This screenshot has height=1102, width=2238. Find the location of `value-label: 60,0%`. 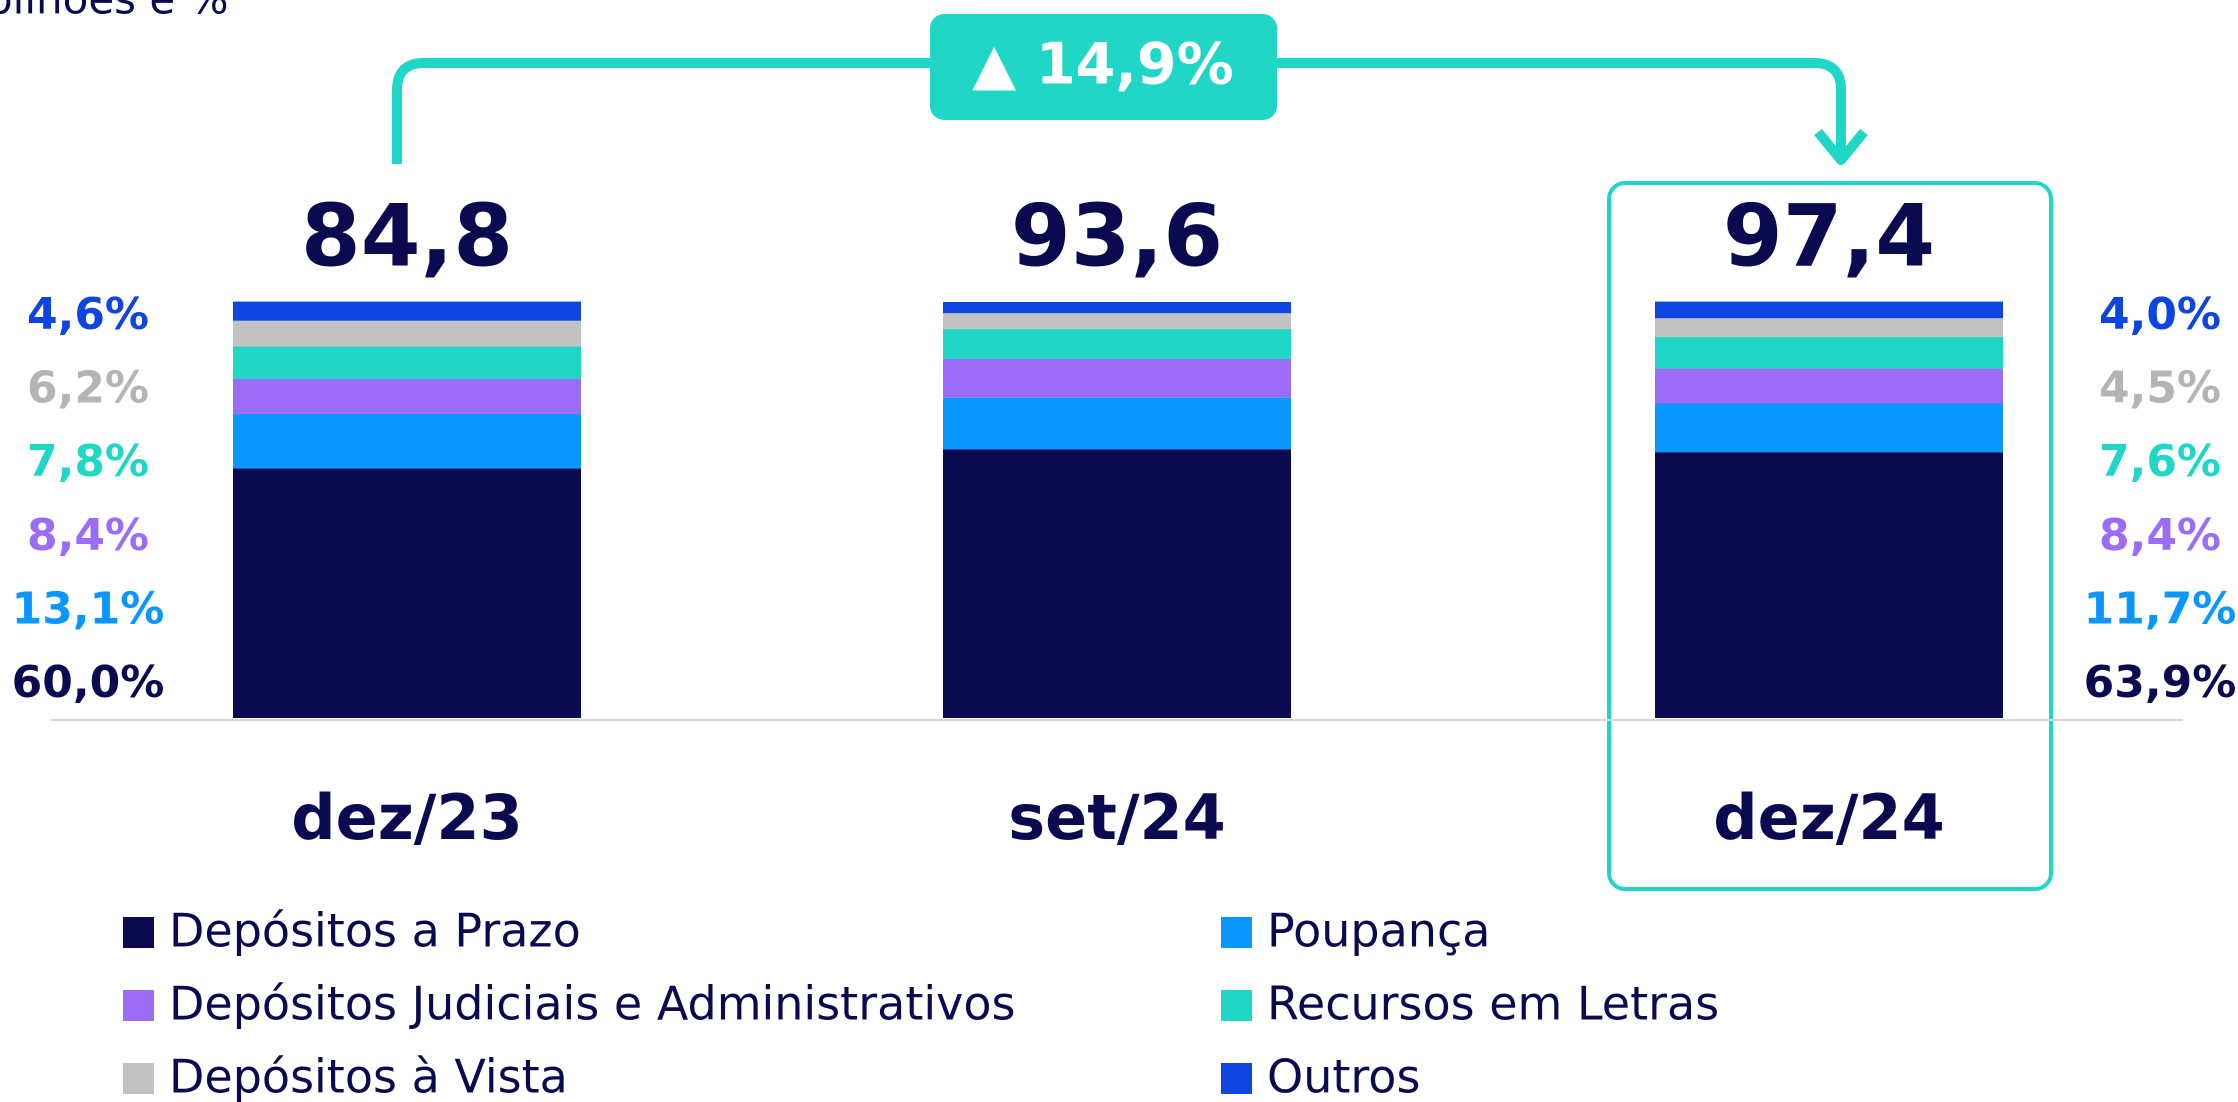

value-label: 60,0% is located at coordinates (88, 682).